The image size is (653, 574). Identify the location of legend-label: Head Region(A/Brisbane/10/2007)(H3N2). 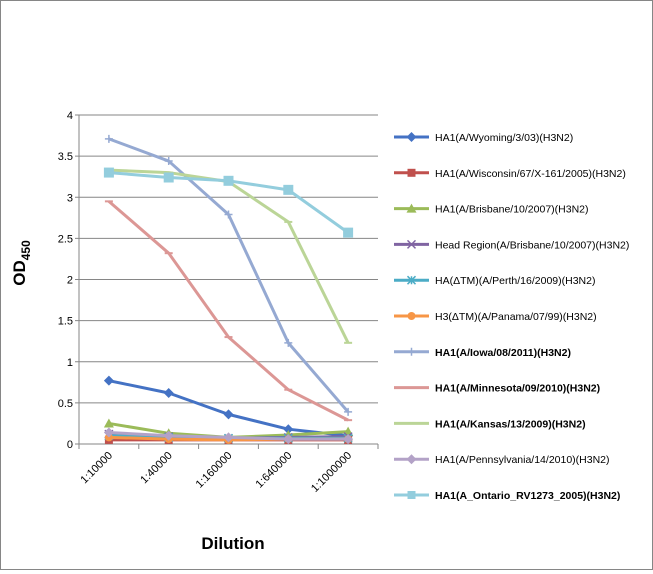
(532, 245).